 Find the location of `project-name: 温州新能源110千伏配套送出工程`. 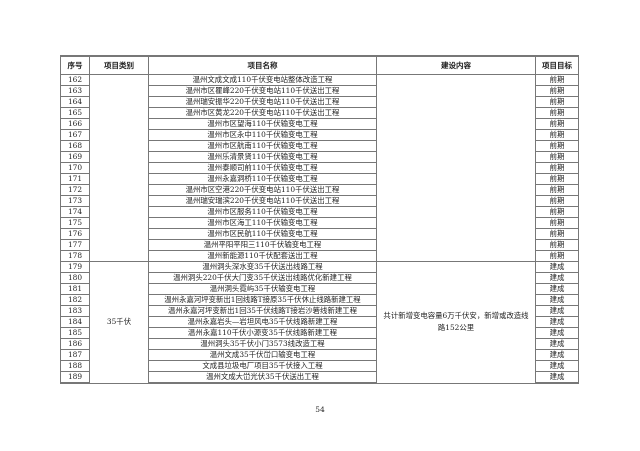

project-name: 温州新能源110千伏配套送出工程 is located at coordinates (262, 256).